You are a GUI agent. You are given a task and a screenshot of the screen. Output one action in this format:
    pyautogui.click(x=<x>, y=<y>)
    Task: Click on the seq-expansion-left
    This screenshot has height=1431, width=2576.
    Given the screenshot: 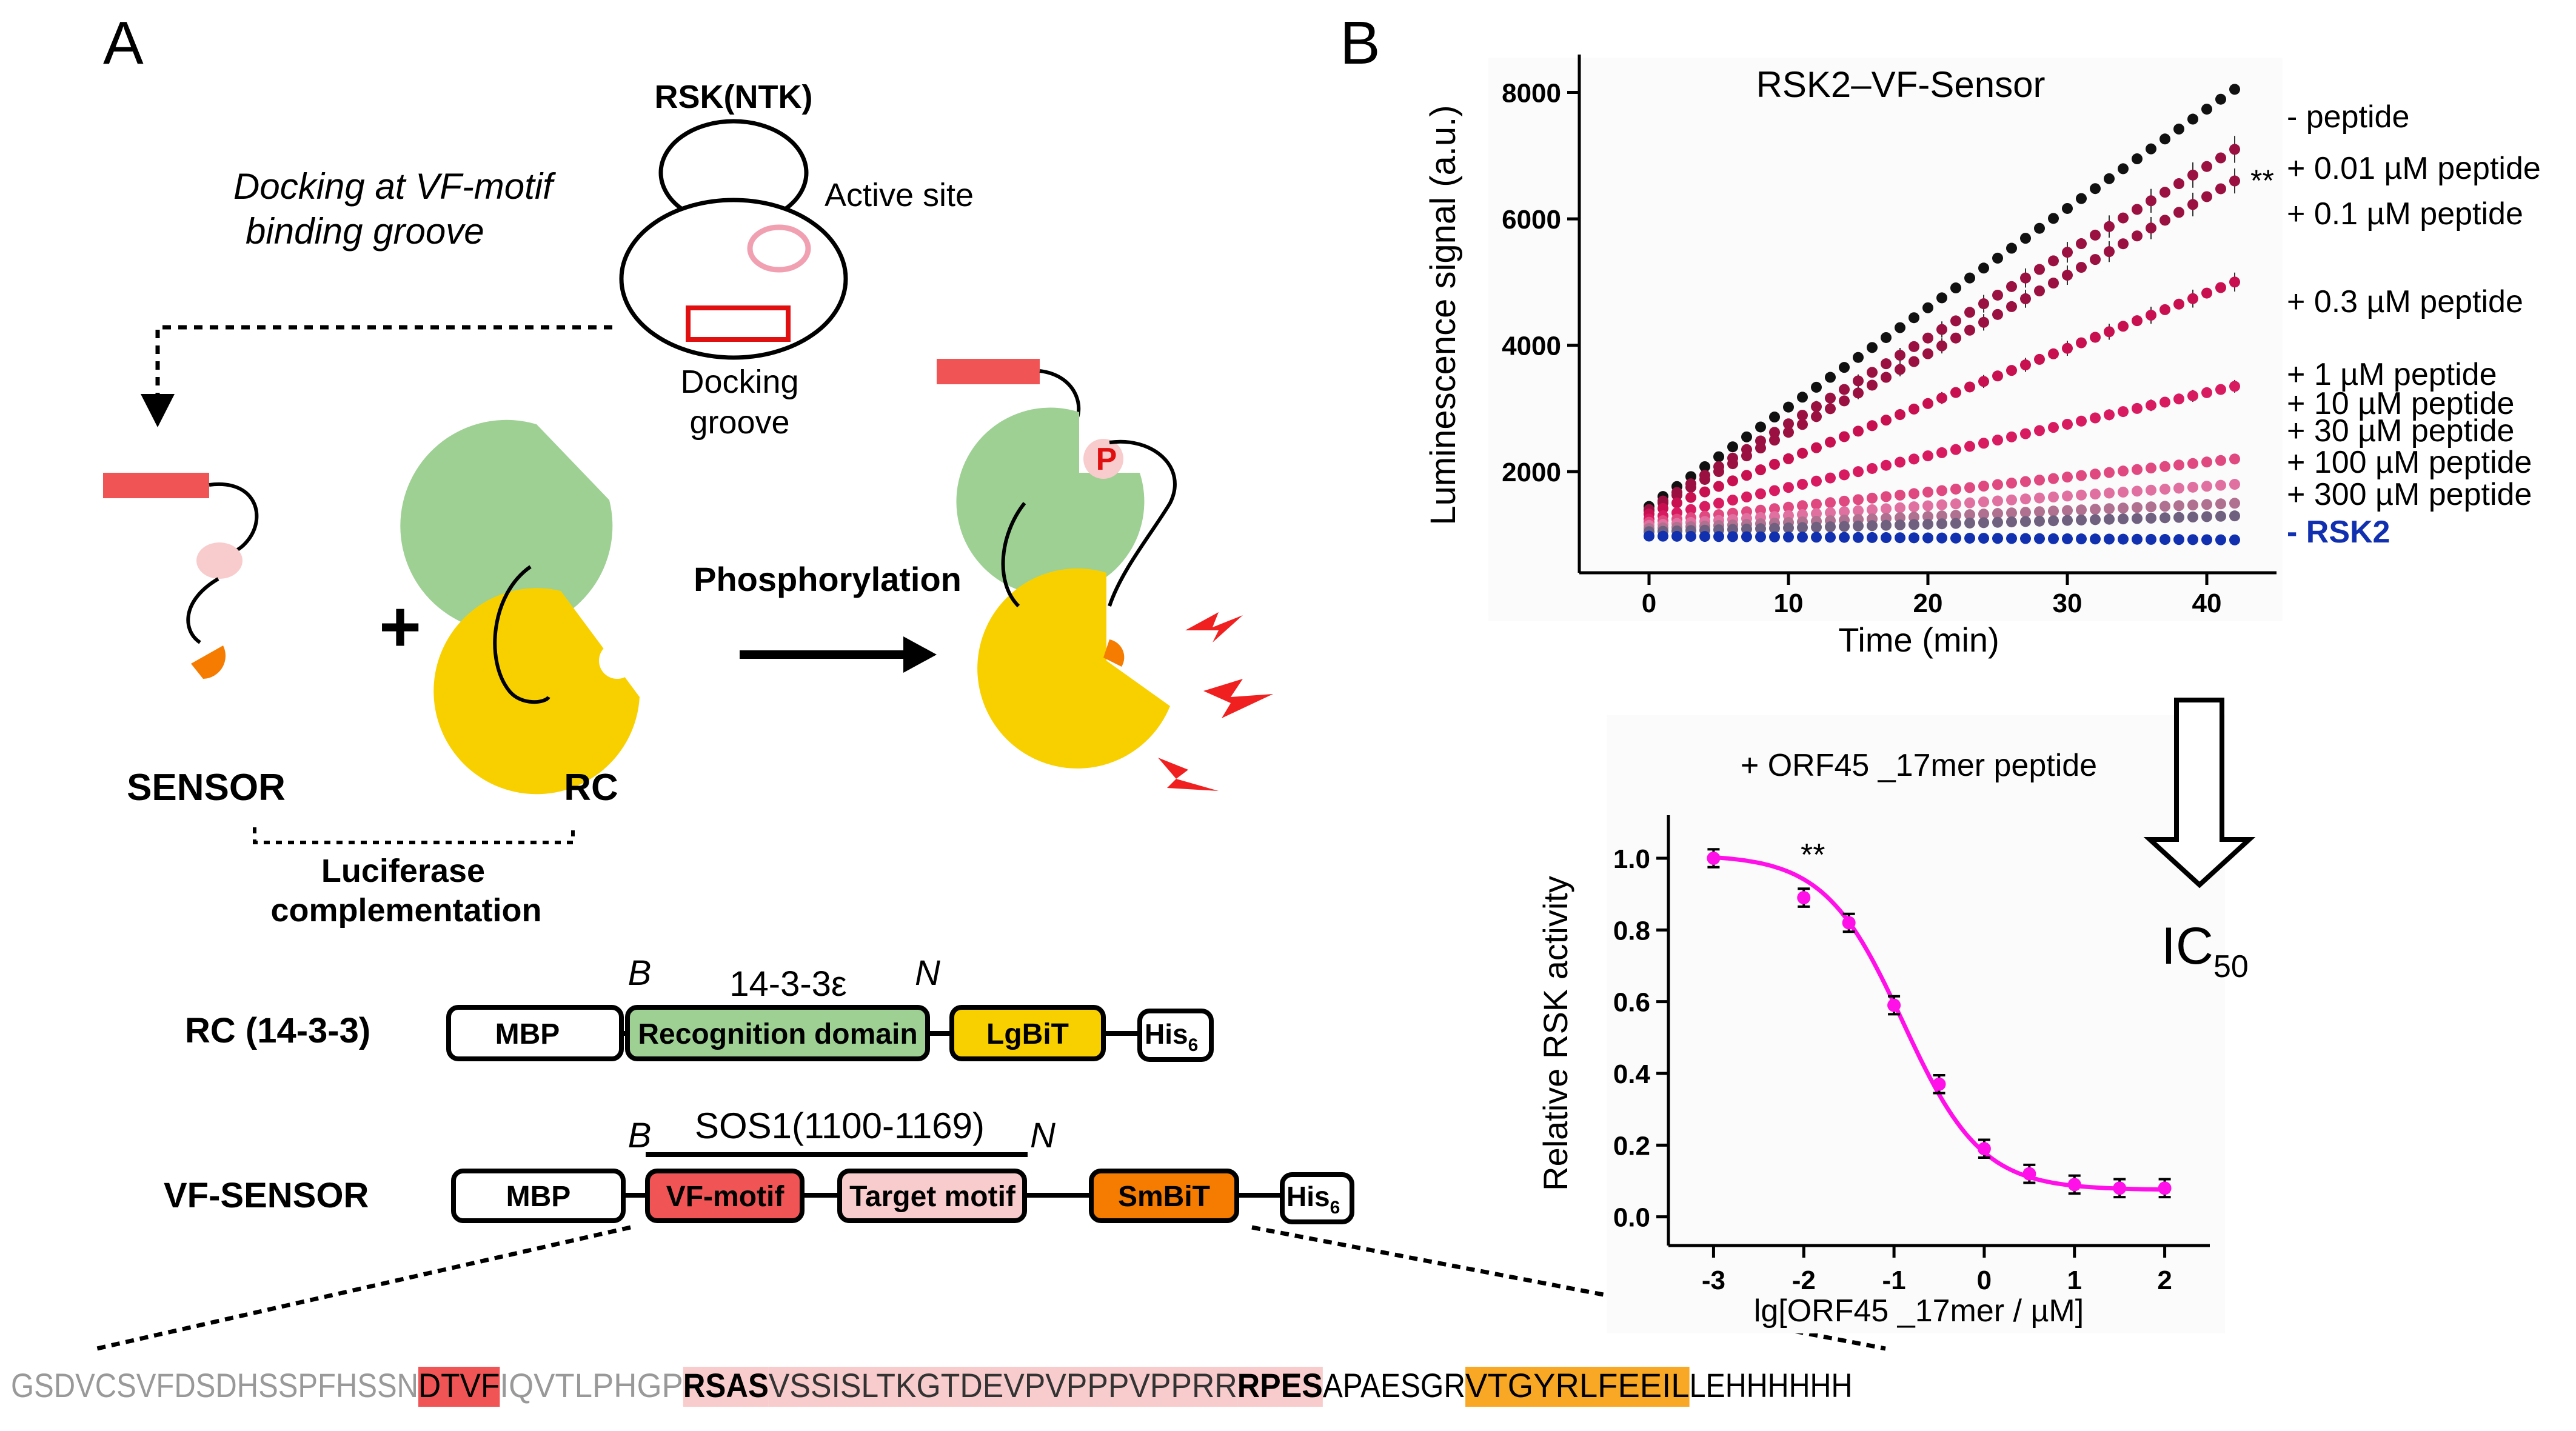 What is the action you would take?
    pyautogui.click(x=363, y=1288)
    